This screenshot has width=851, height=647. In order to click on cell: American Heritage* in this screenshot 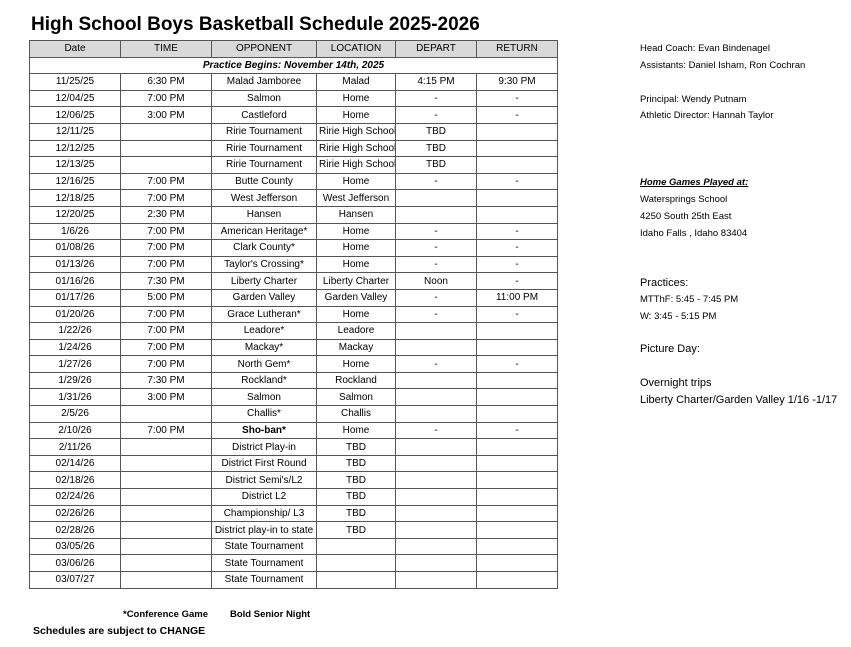, I will do `click(264, 231)`.